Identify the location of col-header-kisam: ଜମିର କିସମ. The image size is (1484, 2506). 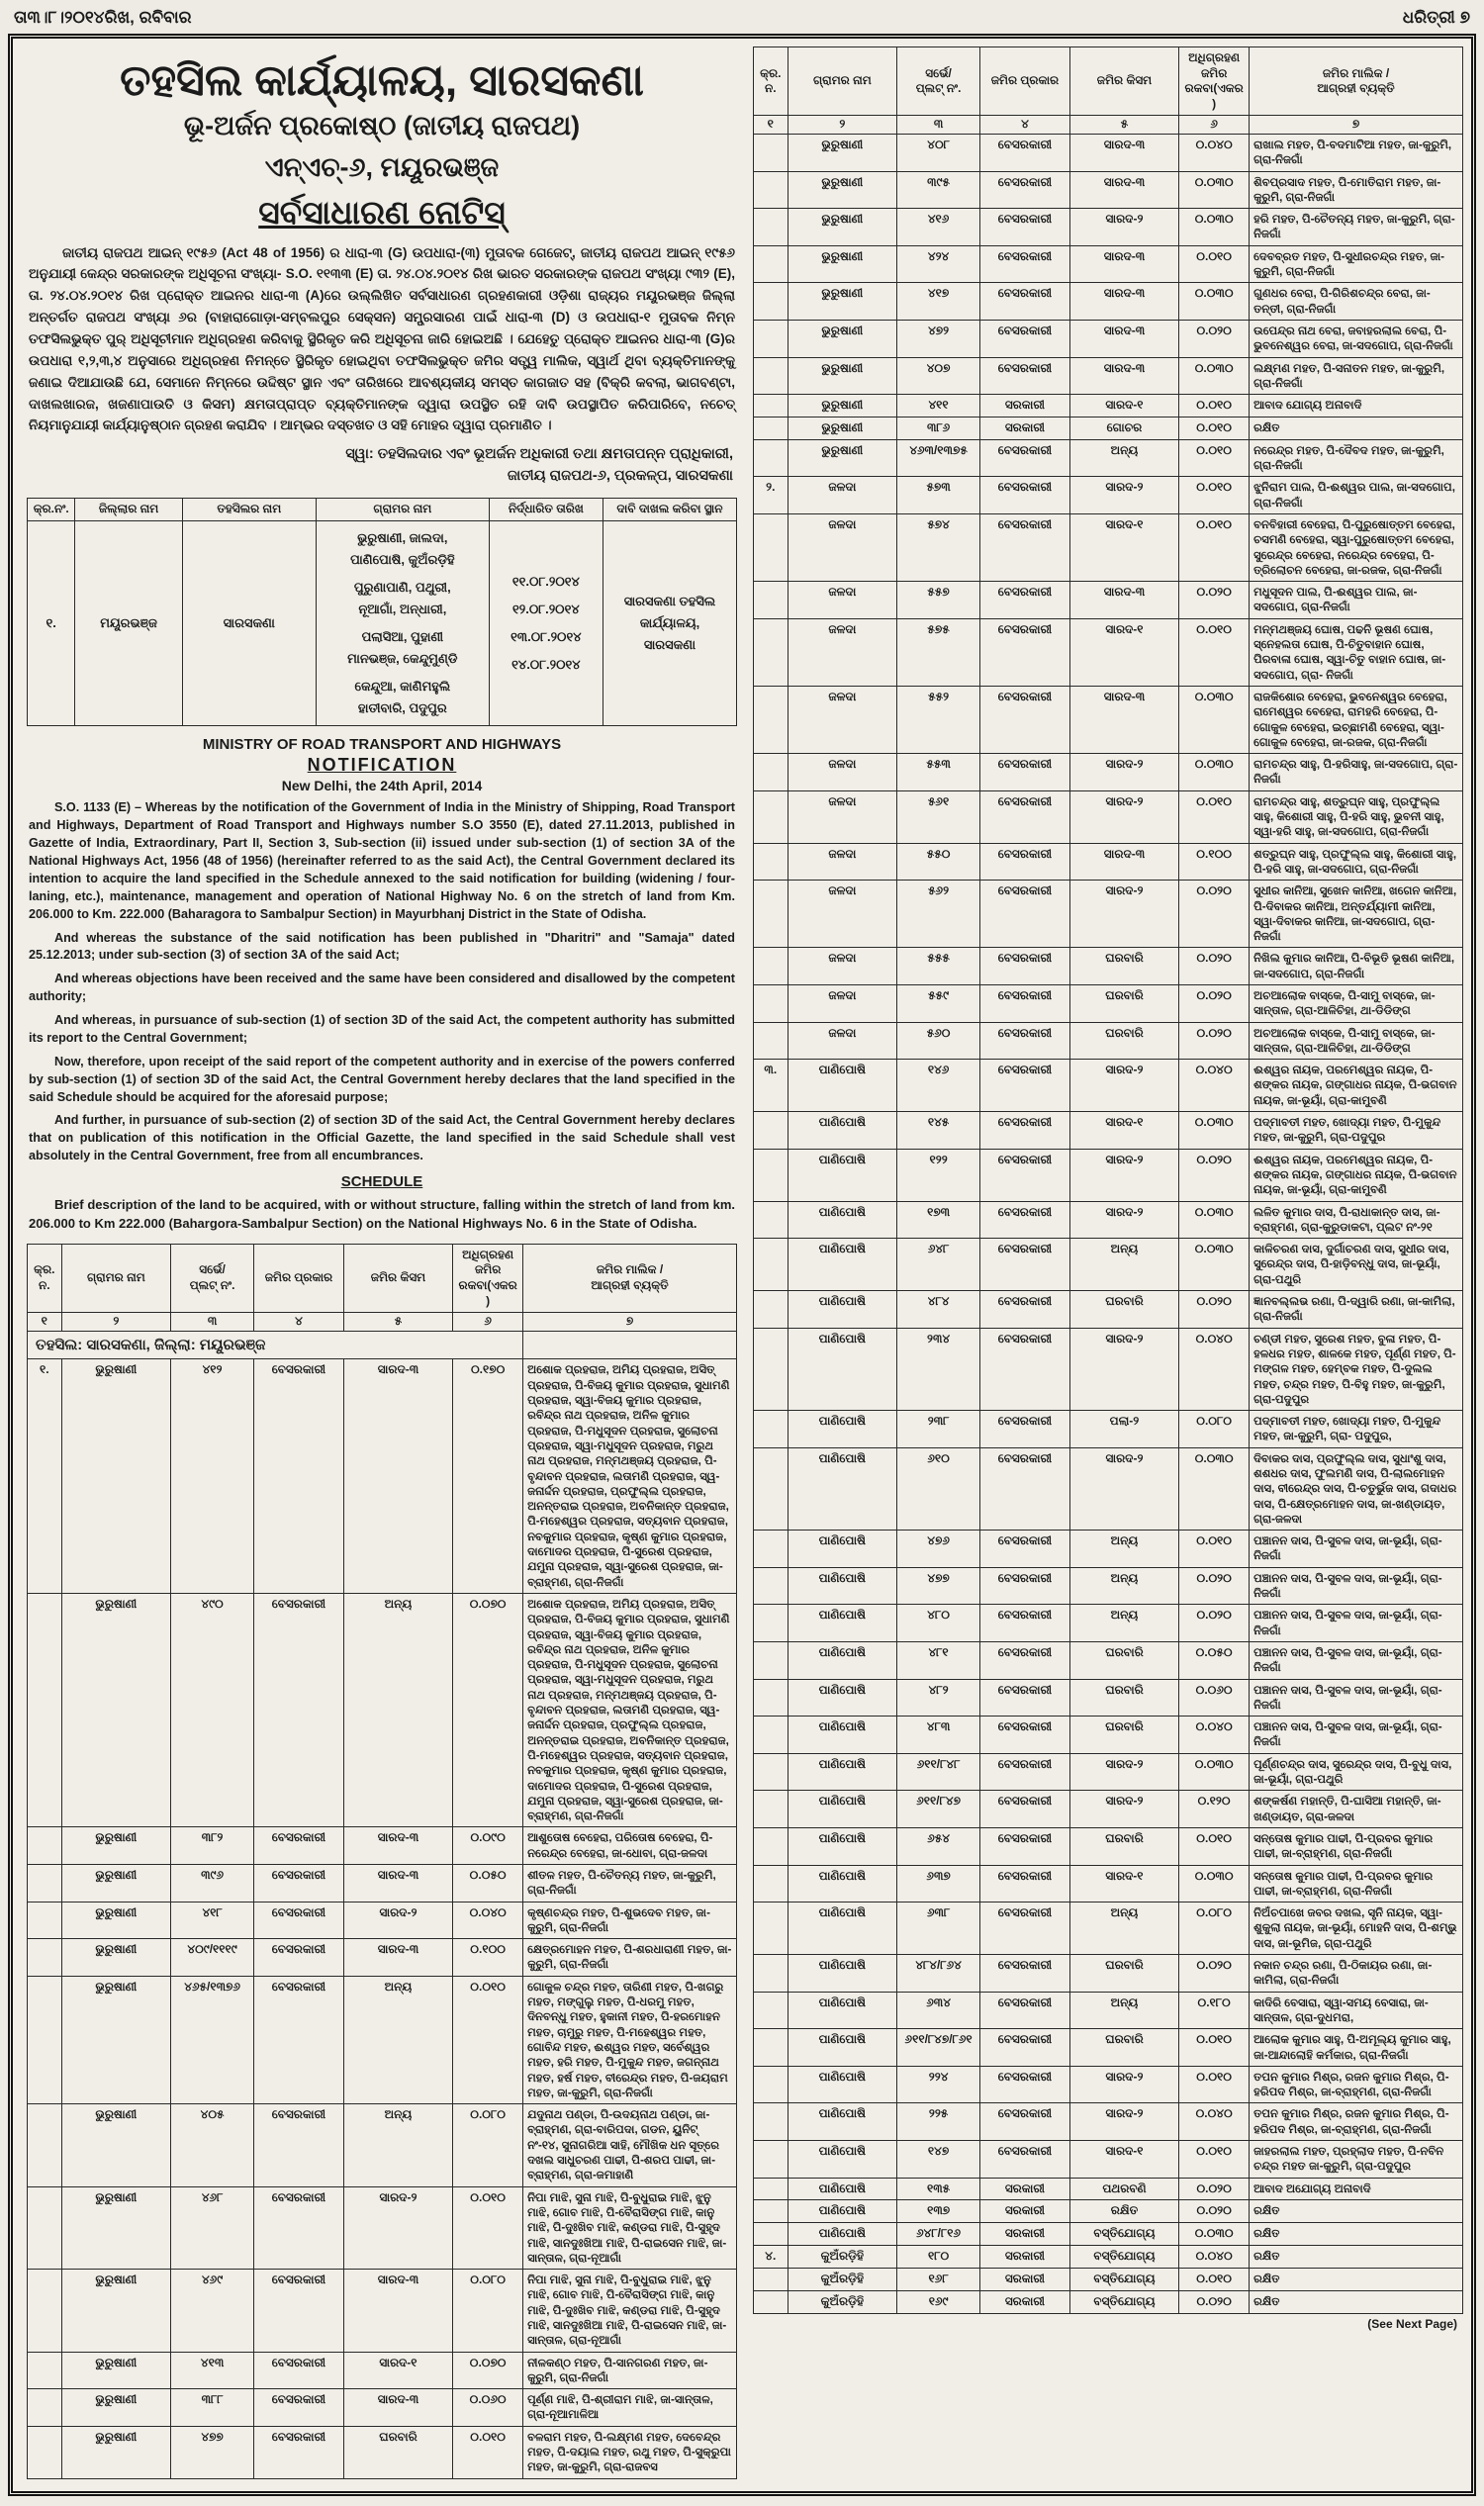
(1124, 82).